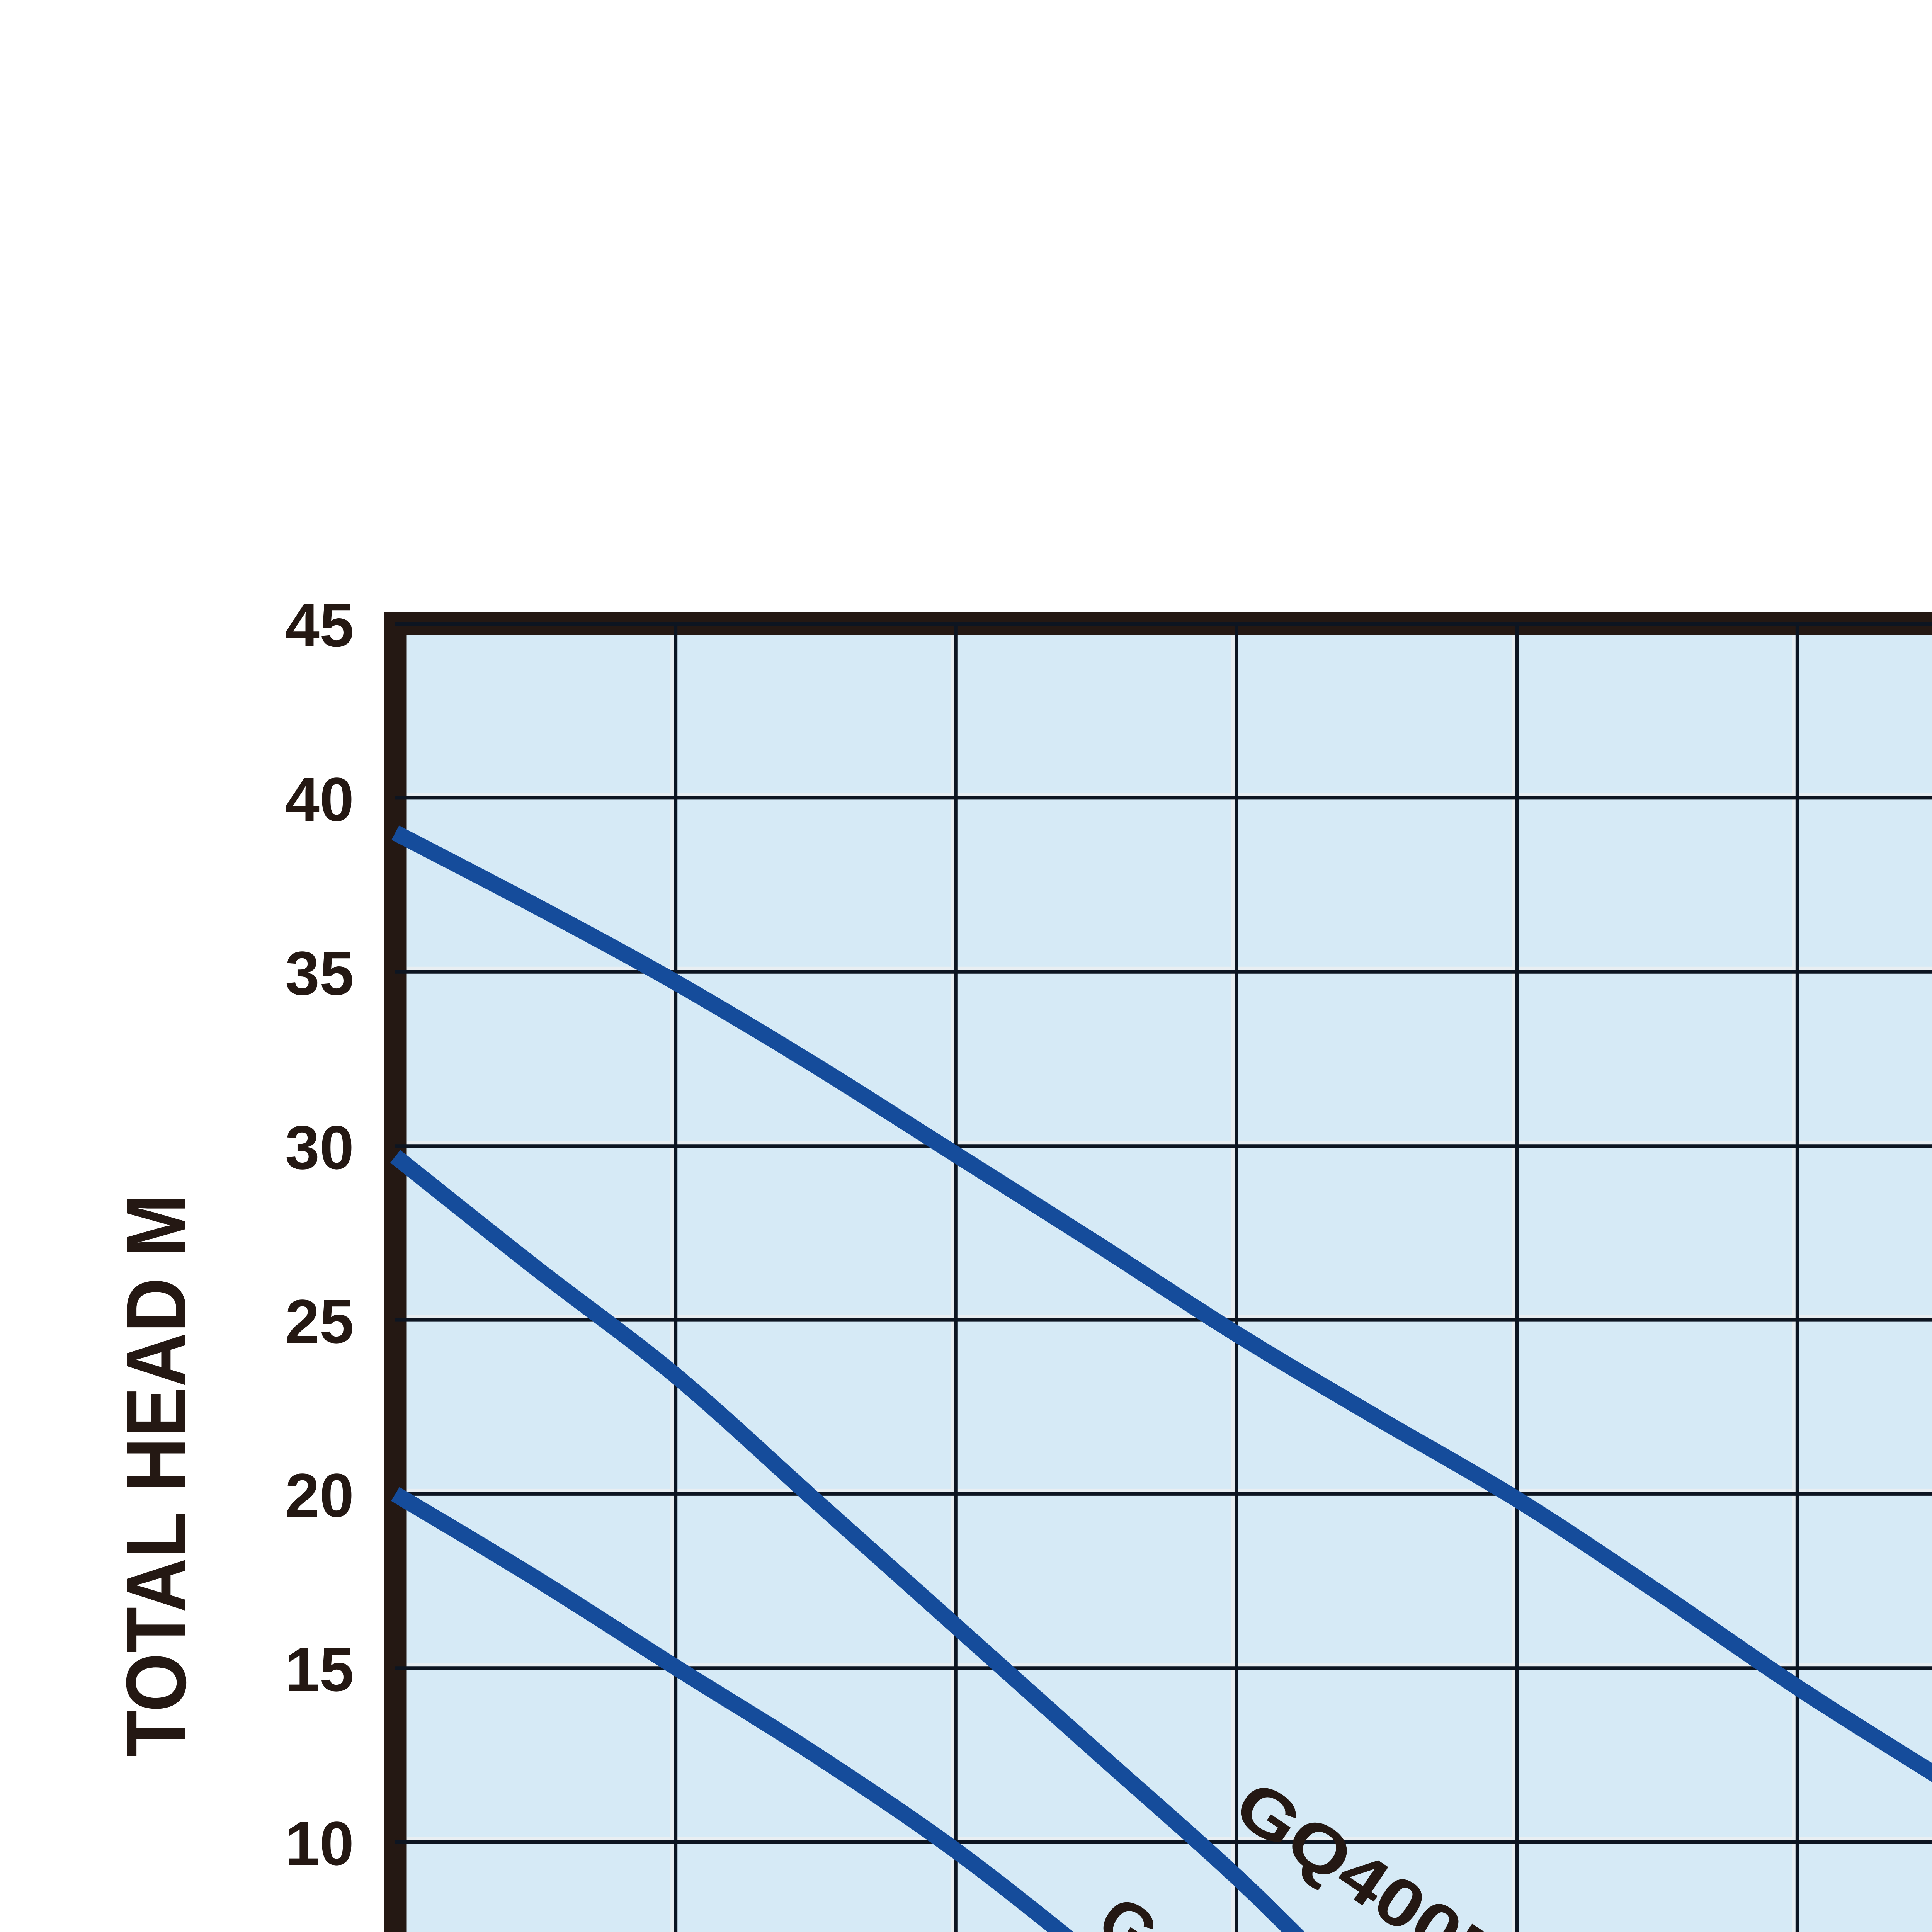 The height and width of the screenshot is (1932, 1932). Describe the element at coordinates (319, 800) in the screenshot. I see `svg-text: 40` at that location.